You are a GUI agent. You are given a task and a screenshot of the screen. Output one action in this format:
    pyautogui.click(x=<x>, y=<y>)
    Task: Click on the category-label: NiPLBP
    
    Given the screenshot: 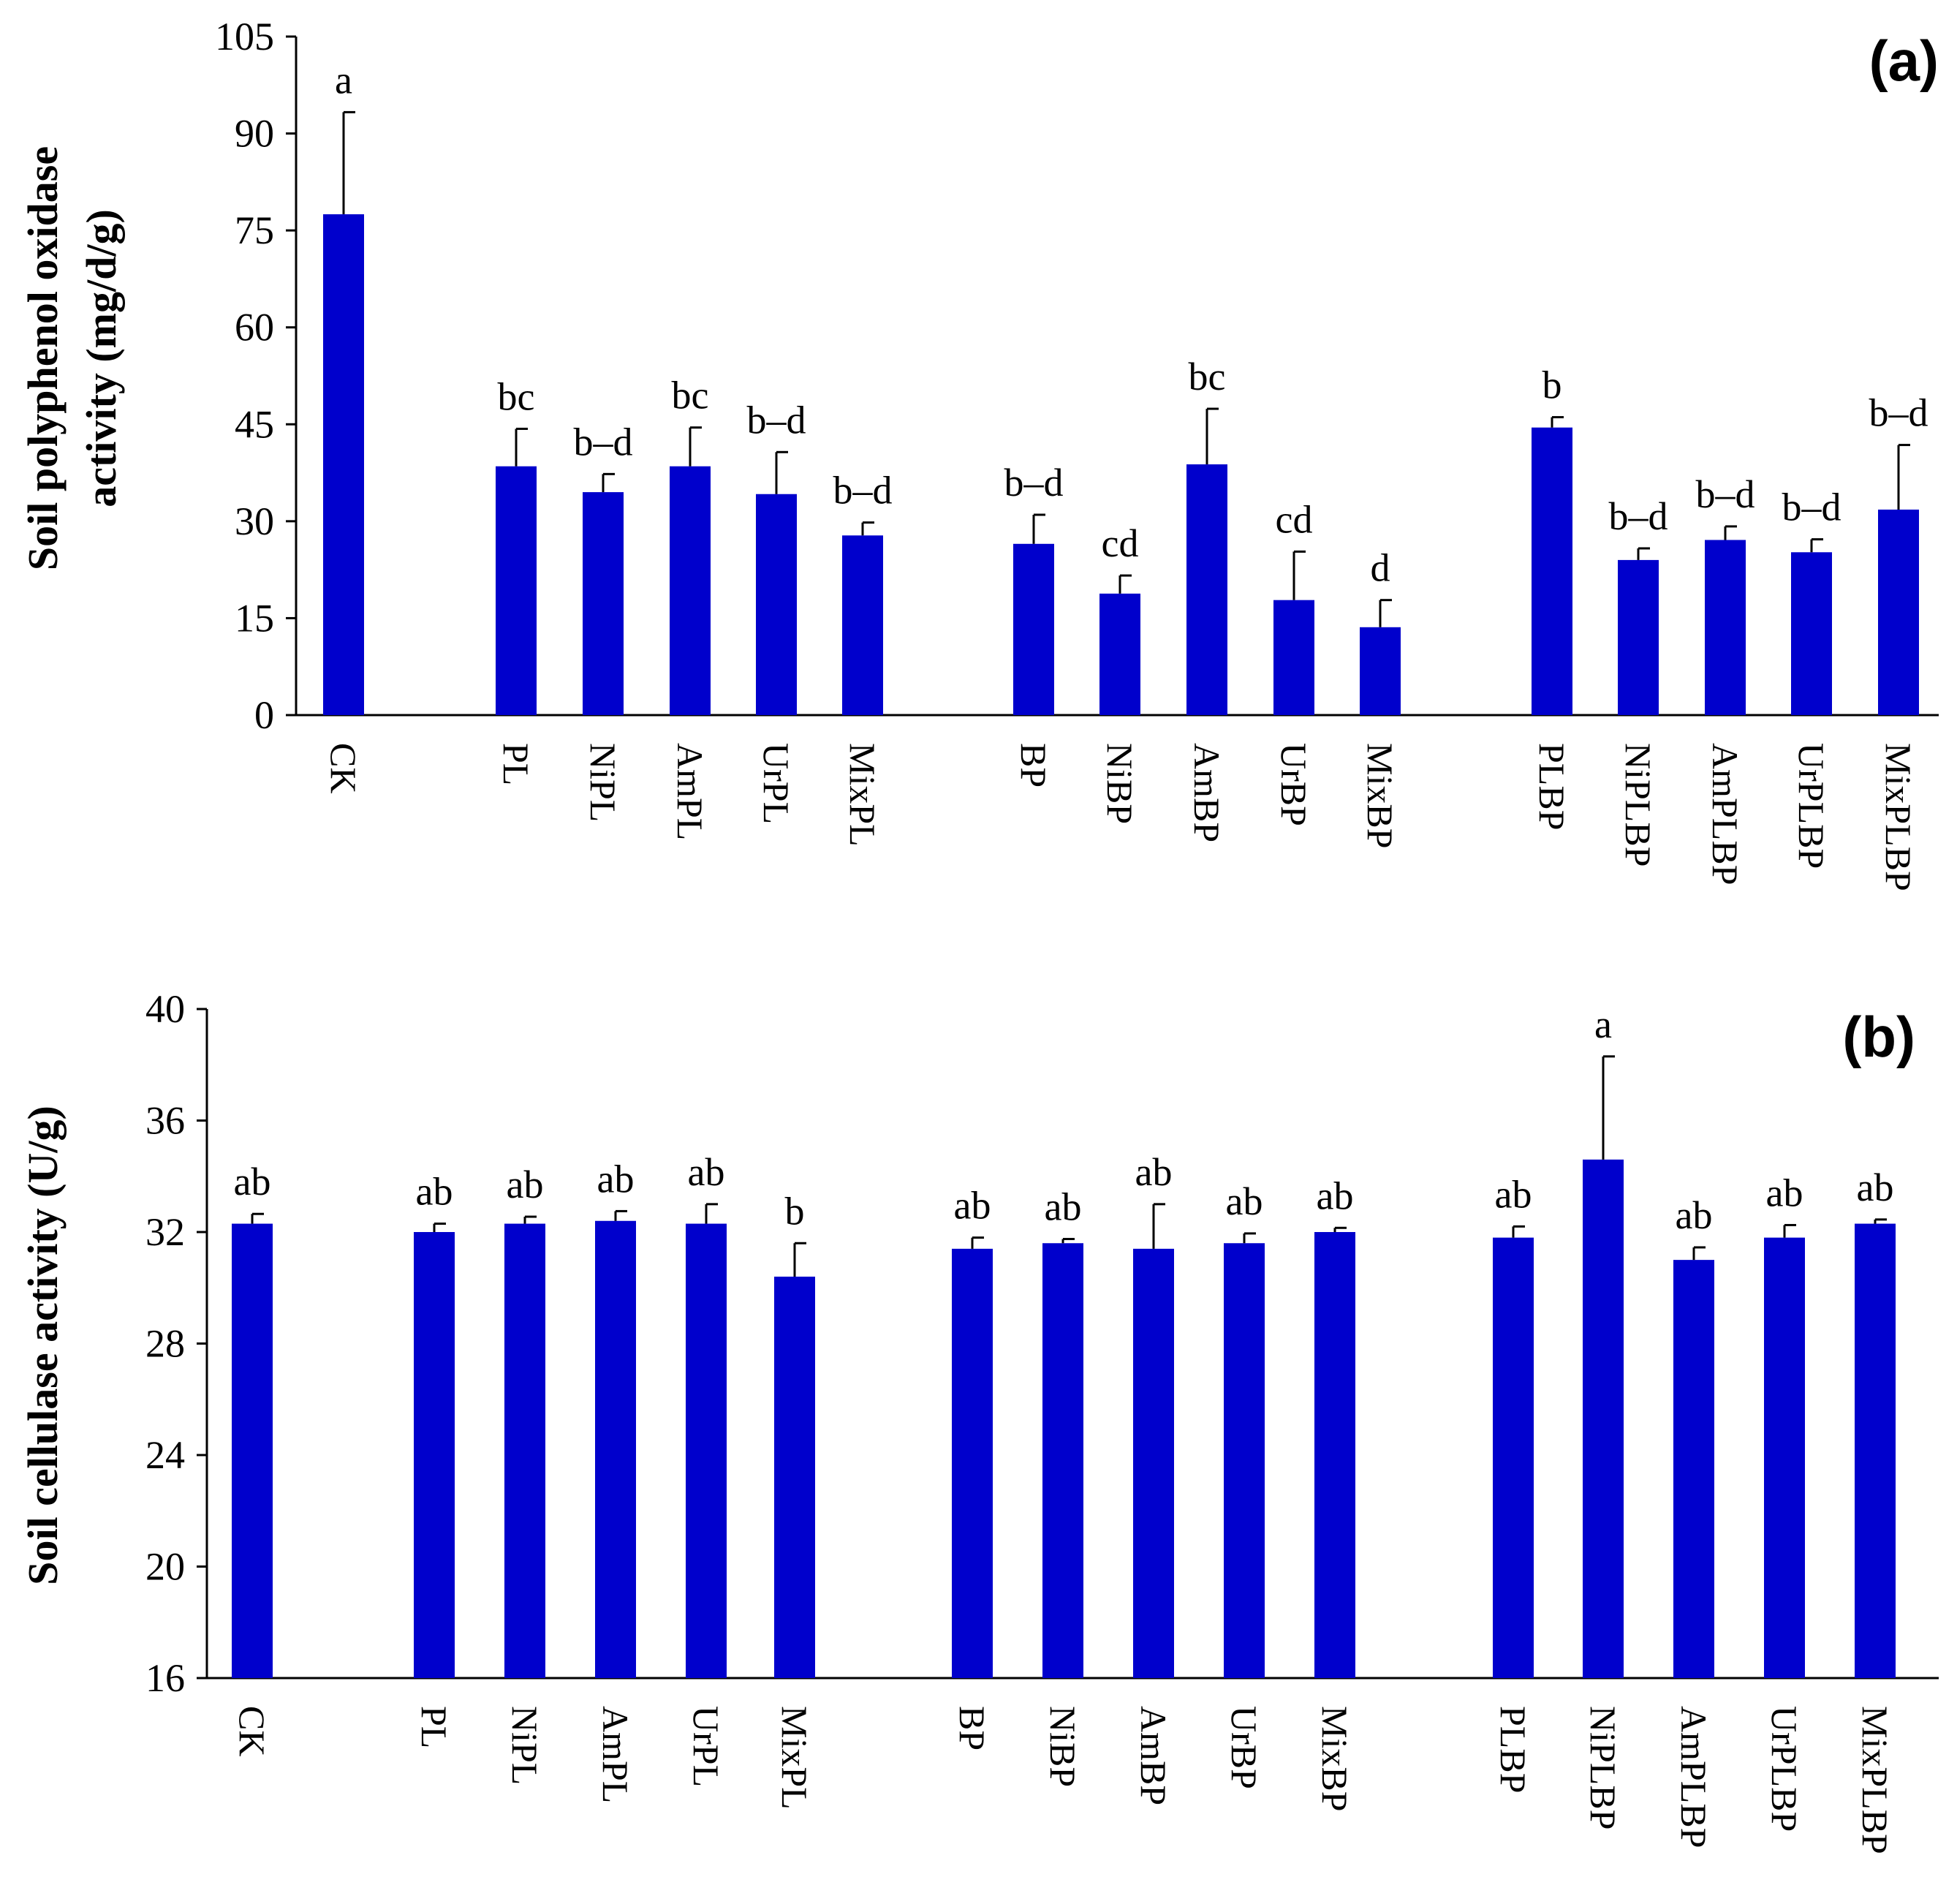 What is the action you would take?
    pyautogui.click(x=1639, y=805)
    